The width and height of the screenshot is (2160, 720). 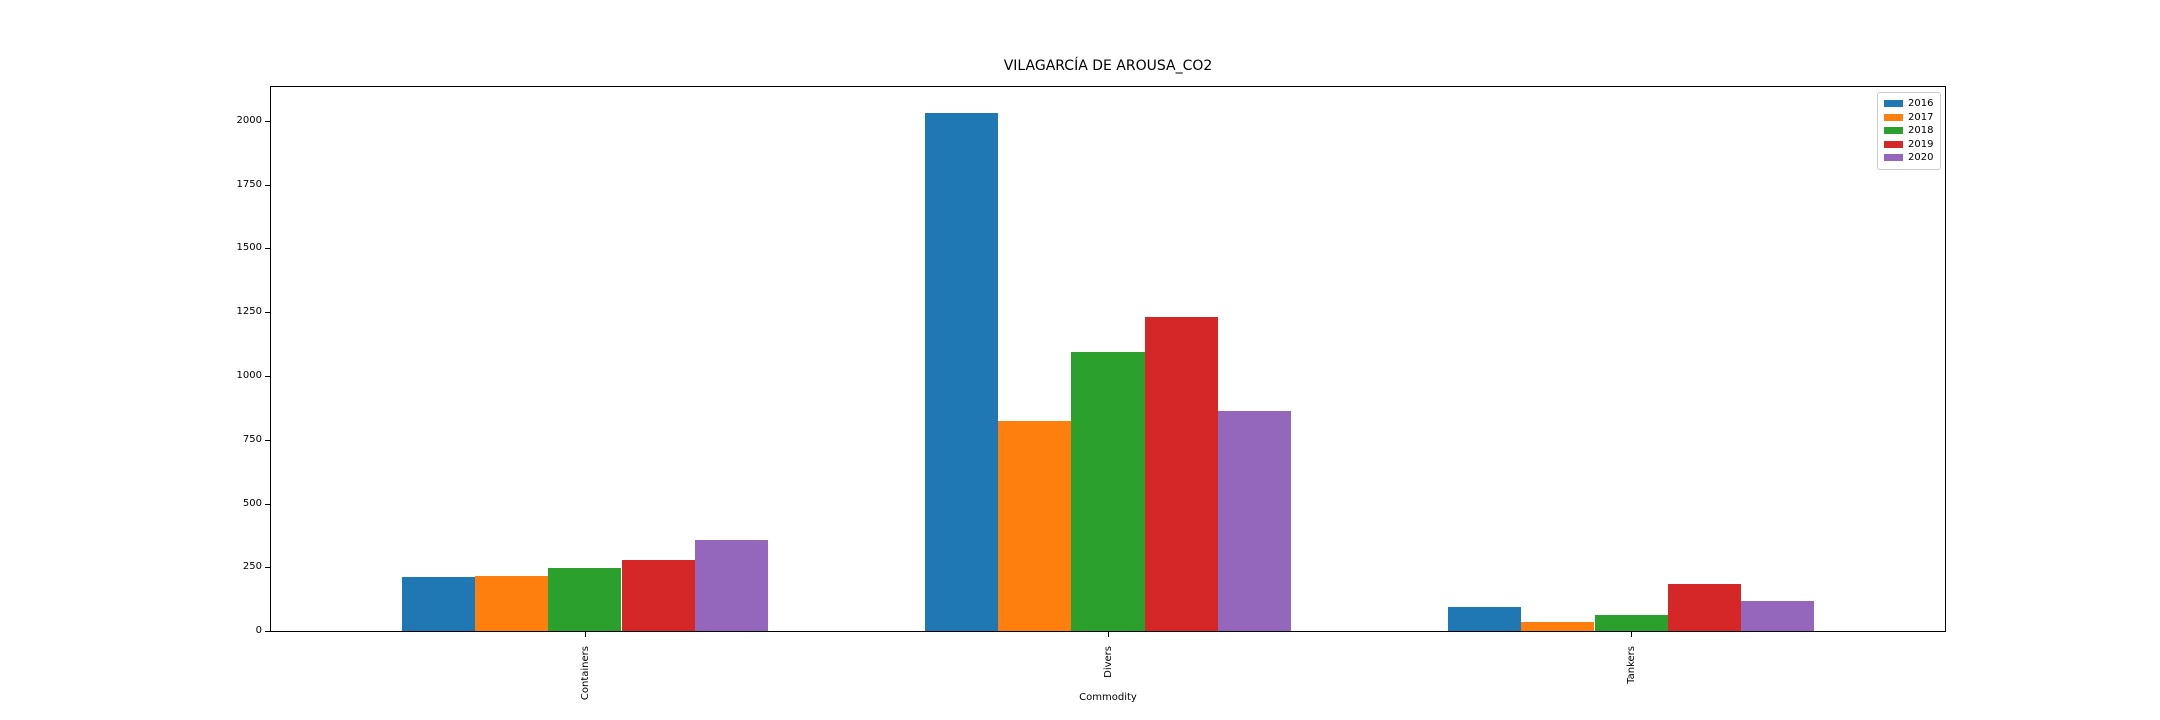 I want to click on legend-swatch-2017, so click(x=1893, y=117).